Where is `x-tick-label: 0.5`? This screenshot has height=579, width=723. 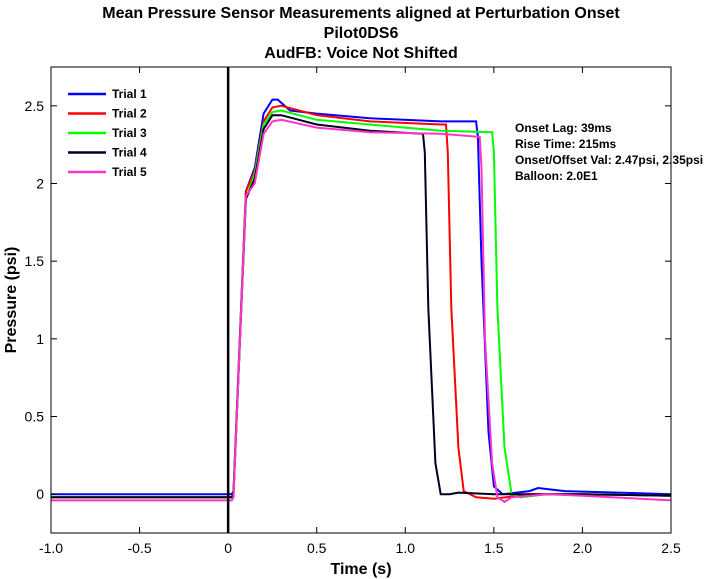
x-tick-label: 0.5 is located at coordinates (317, 548).